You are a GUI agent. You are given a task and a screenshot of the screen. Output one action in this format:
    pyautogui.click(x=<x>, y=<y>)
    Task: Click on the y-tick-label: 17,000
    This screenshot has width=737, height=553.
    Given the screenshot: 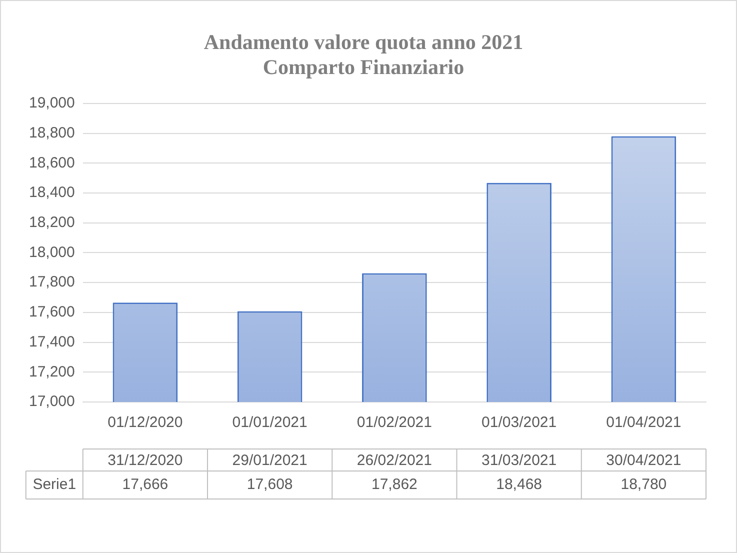 What is the action you would take?
    pyautogui.click(x=51, y=401)
    